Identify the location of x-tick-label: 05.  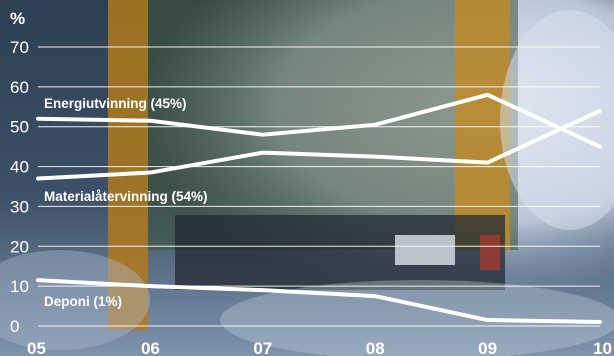
(36, 347).